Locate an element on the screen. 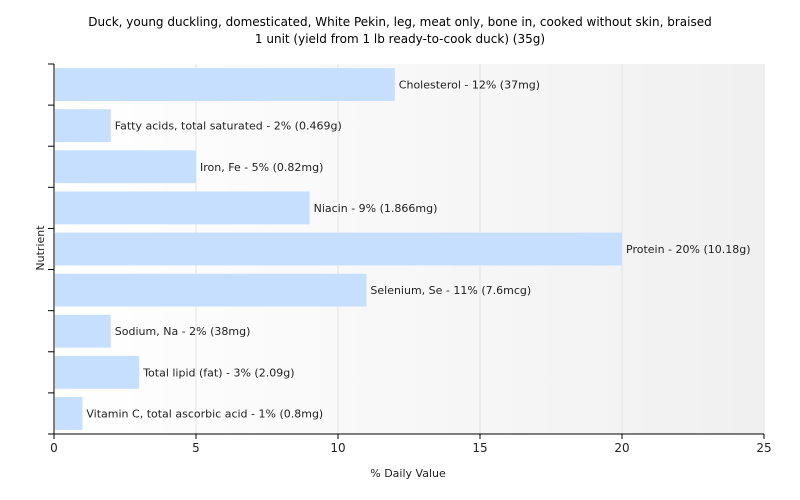  x-tick-label: 10 is located at coordinates (337, 448).